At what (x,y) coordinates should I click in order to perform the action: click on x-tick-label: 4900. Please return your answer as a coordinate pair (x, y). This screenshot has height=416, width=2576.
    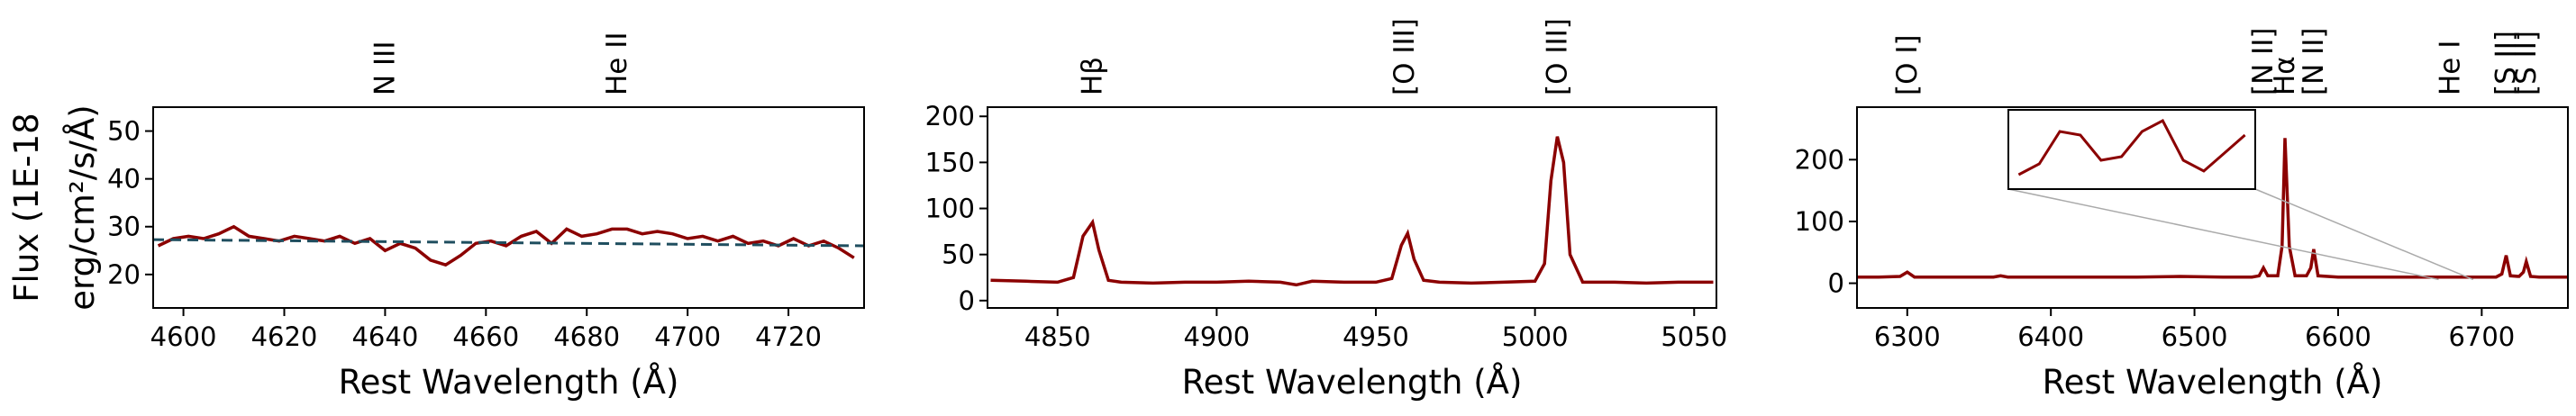
    Looking at the image, I should click on (1216, 337).